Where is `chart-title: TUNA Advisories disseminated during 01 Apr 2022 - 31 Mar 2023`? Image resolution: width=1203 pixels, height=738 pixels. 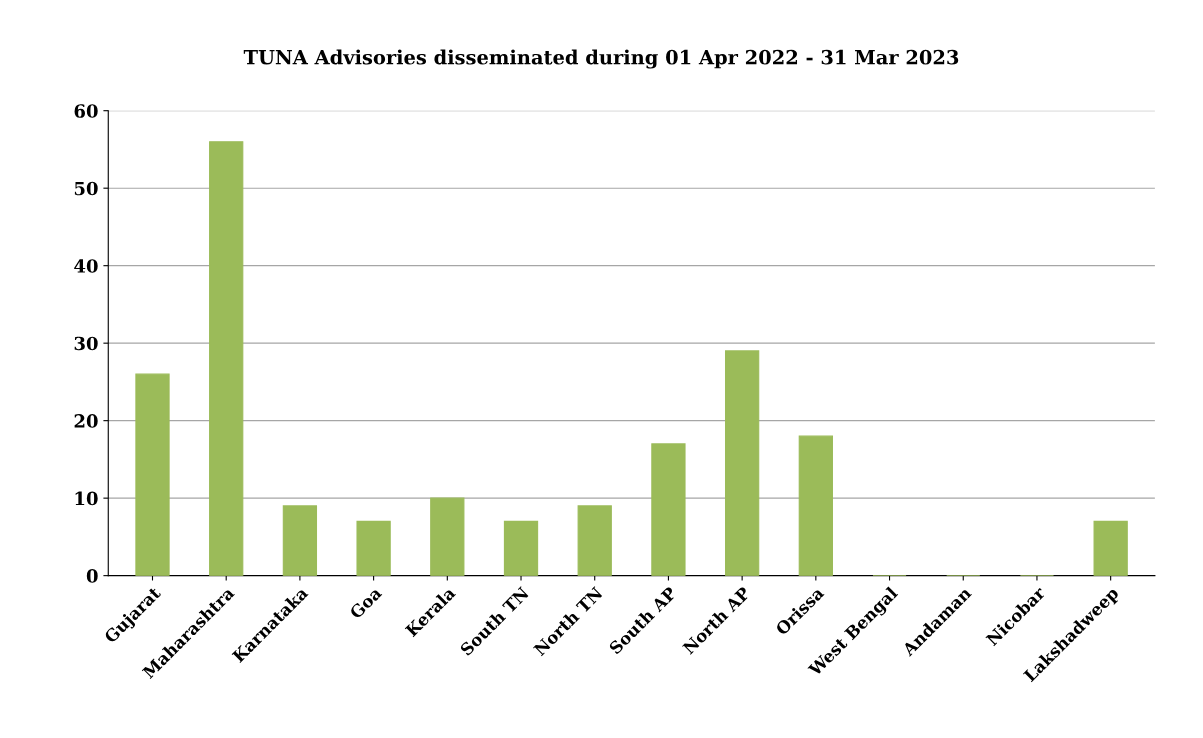
chart-title: TUNA Advisories disseminated during 01 Apr 2022 - 31 Mar 2023 is located at coordinates (601, 59).